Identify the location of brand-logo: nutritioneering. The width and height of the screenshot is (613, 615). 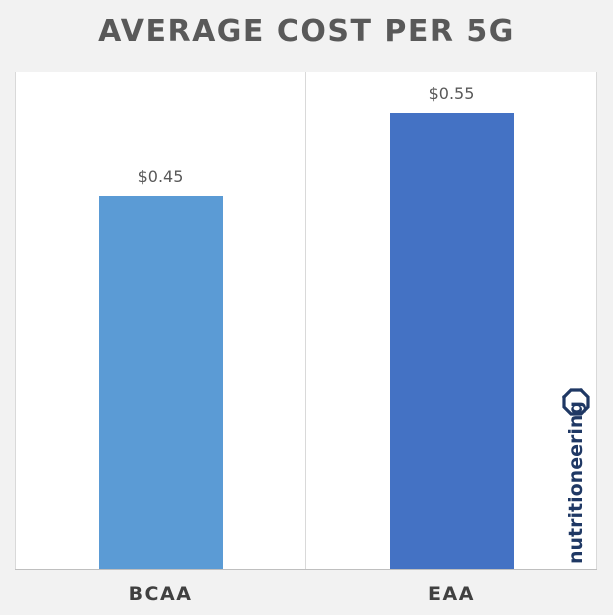
(576, 476).